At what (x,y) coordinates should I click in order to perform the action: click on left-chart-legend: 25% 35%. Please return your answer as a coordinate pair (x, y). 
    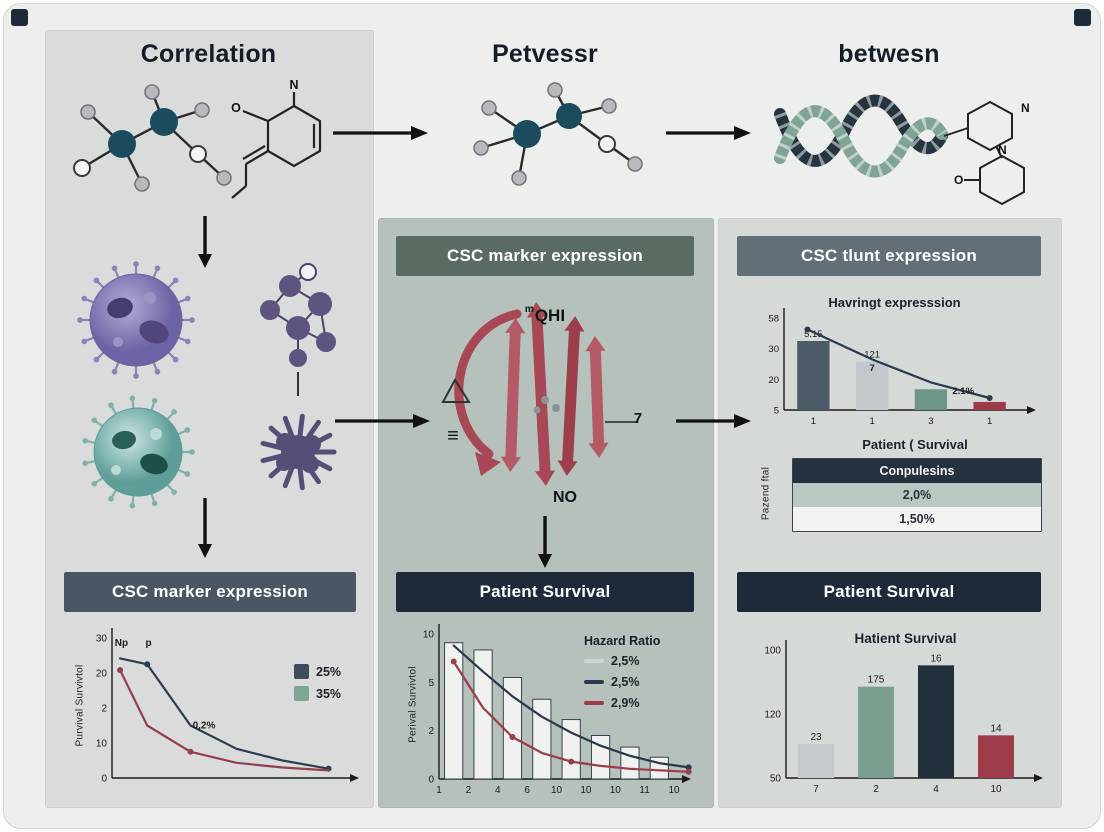
    Looking at the image, I should click on (317, 686).